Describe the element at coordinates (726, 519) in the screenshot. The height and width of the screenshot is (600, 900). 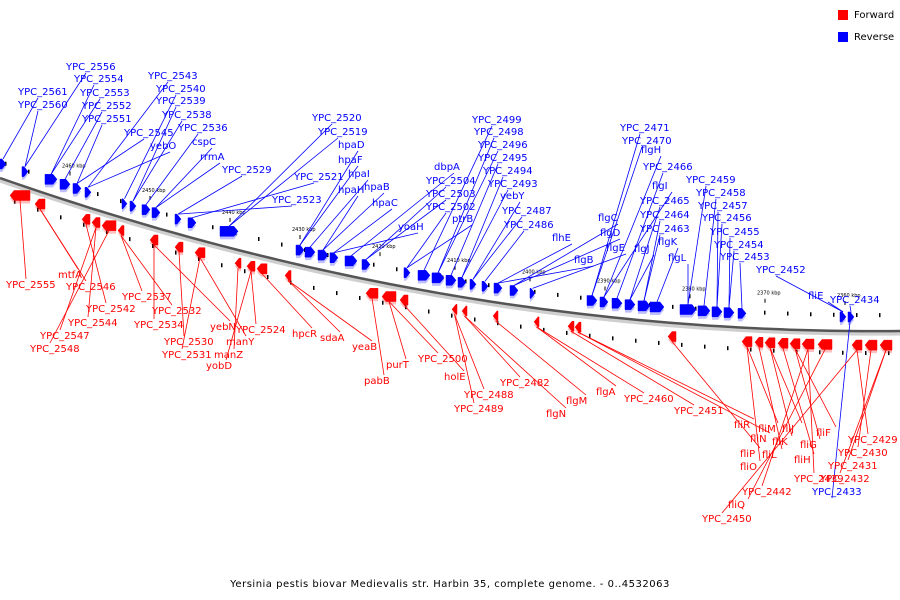
I see `forward-gene-label: YPC_2450` at that location.